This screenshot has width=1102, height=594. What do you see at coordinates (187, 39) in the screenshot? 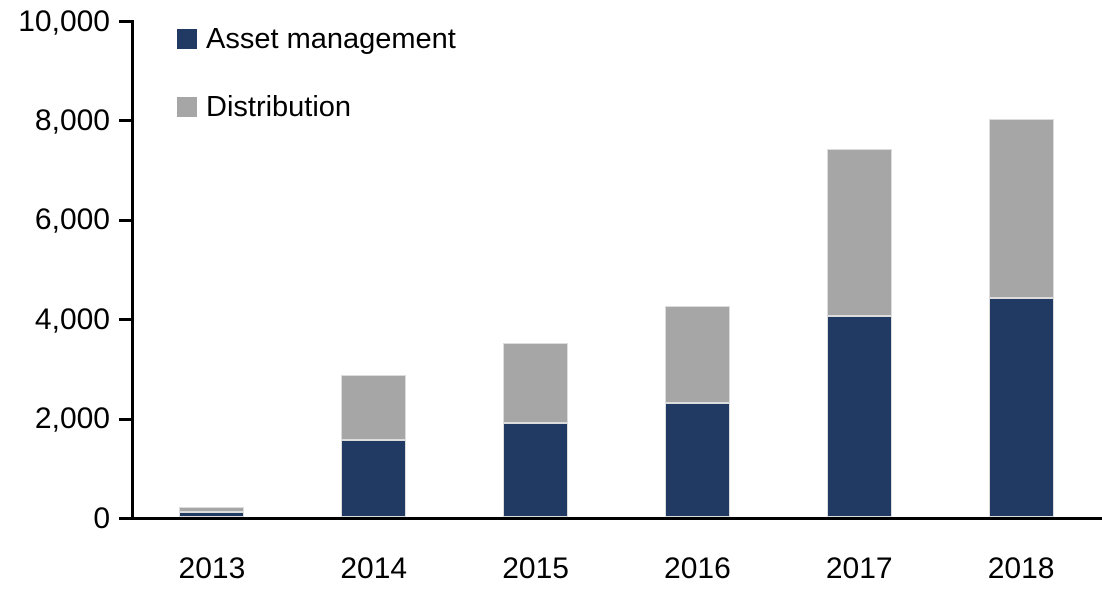
I see `legend-swatch-asset-management-icon` at bounding box center [187, 39].